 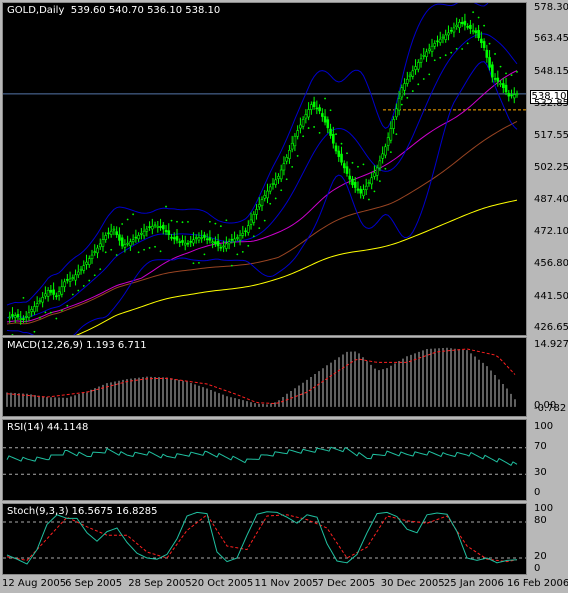 What do you see at coordinates (551, 344) in the screenshot?
I see `macd-axis-tick: 14.927` at bounding box center [551, 344].